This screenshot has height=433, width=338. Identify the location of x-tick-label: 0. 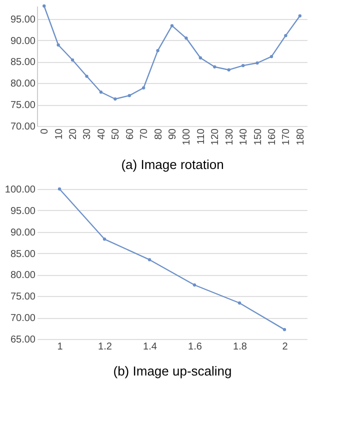
(45, 131).